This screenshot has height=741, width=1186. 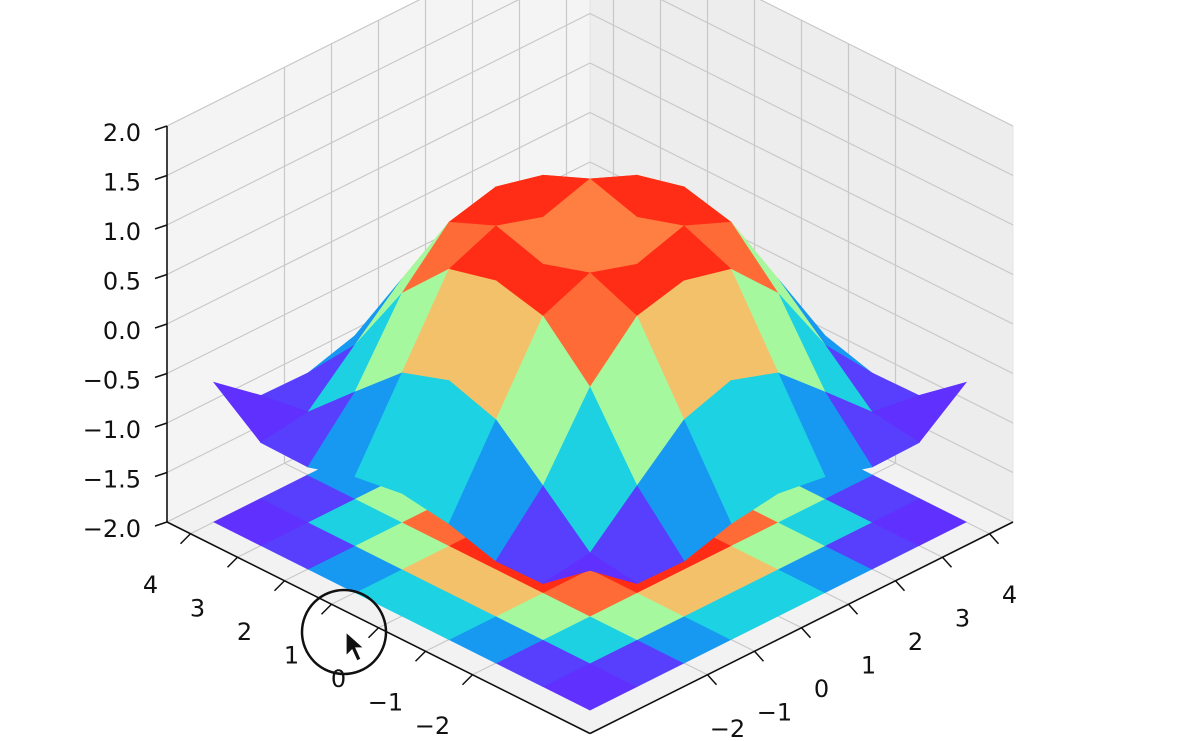 What do you see at coordinates (197, 608) in the screenshot?
I see `y-tick-label: 3` at bounding box center [197, 608].